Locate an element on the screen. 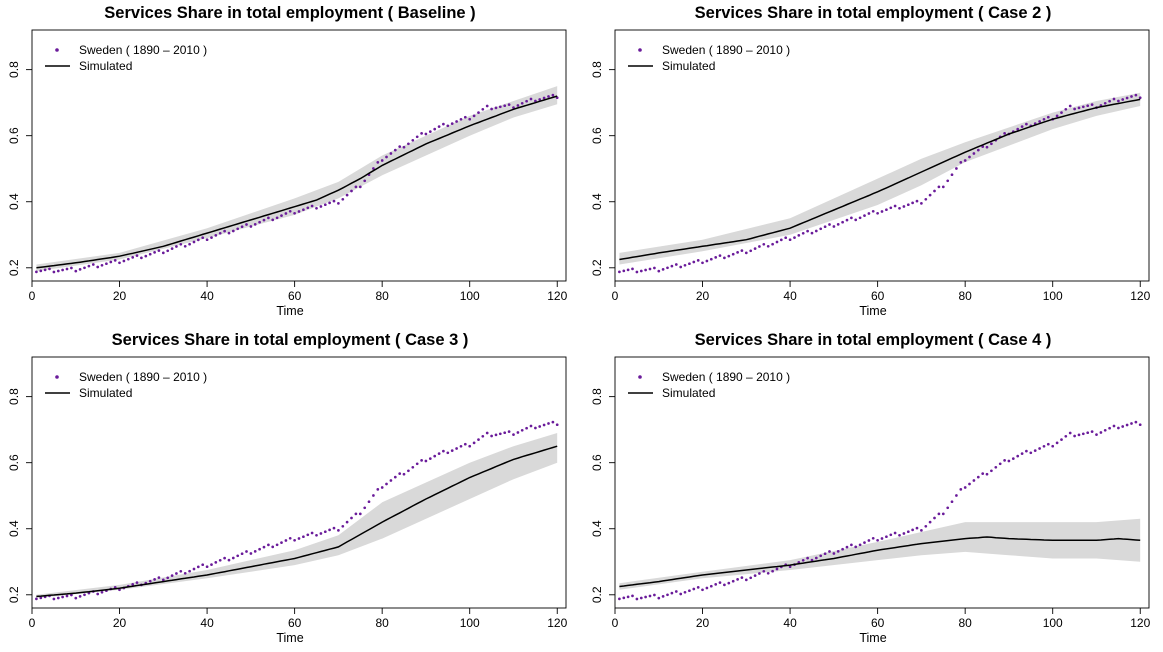 The height and width of the screenshot is (652, 1163). legend-observed-marker is located at coordinates (640, 377).